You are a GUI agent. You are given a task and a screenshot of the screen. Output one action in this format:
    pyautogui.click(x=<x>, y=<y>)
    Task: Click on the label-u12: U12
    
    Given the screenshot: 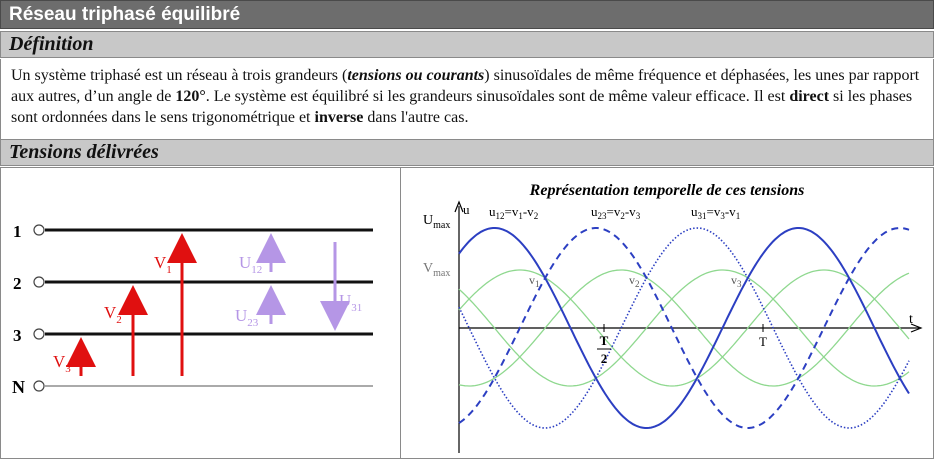 What is the action you would take?
    pyautogui.click(x=250, y=264)
    